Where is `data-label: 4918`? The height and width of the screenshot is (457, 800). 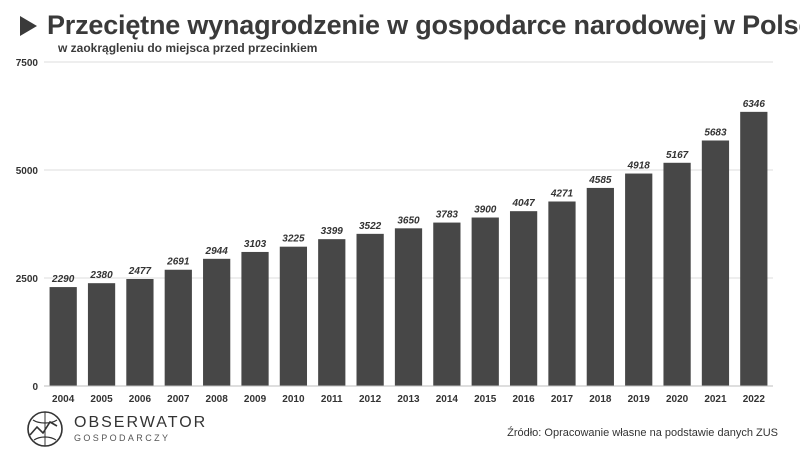 data-label: 4918 is located at coordinates (639, 166).